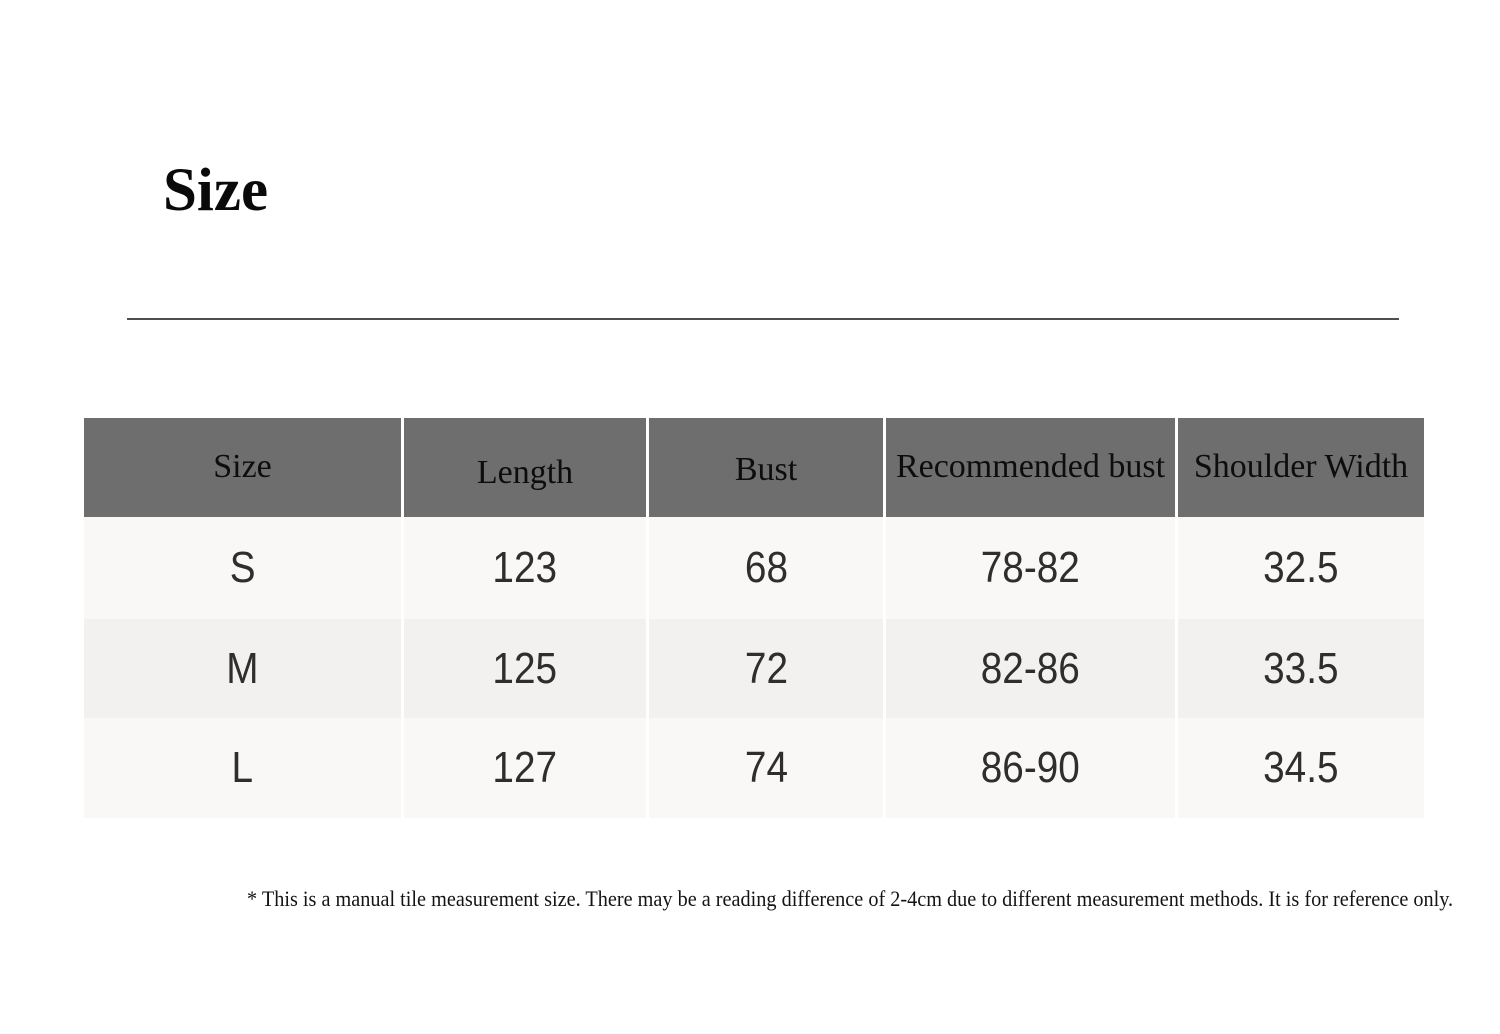 This screenshot has width=1500, height=1034. I want to click on cell-recommended-bust-m-value: 82-86, so click(1030, 668).